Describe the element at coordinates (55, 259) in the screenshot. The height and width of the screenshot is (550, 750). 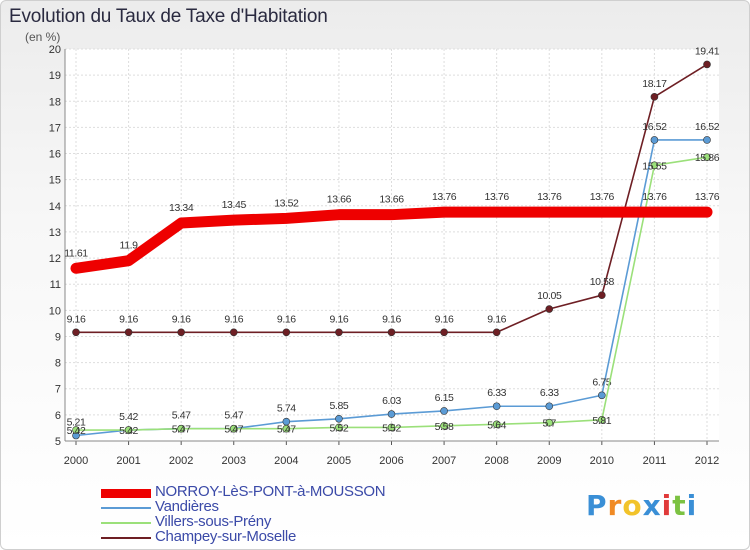
I see `y-tick-label: 12` at that location.